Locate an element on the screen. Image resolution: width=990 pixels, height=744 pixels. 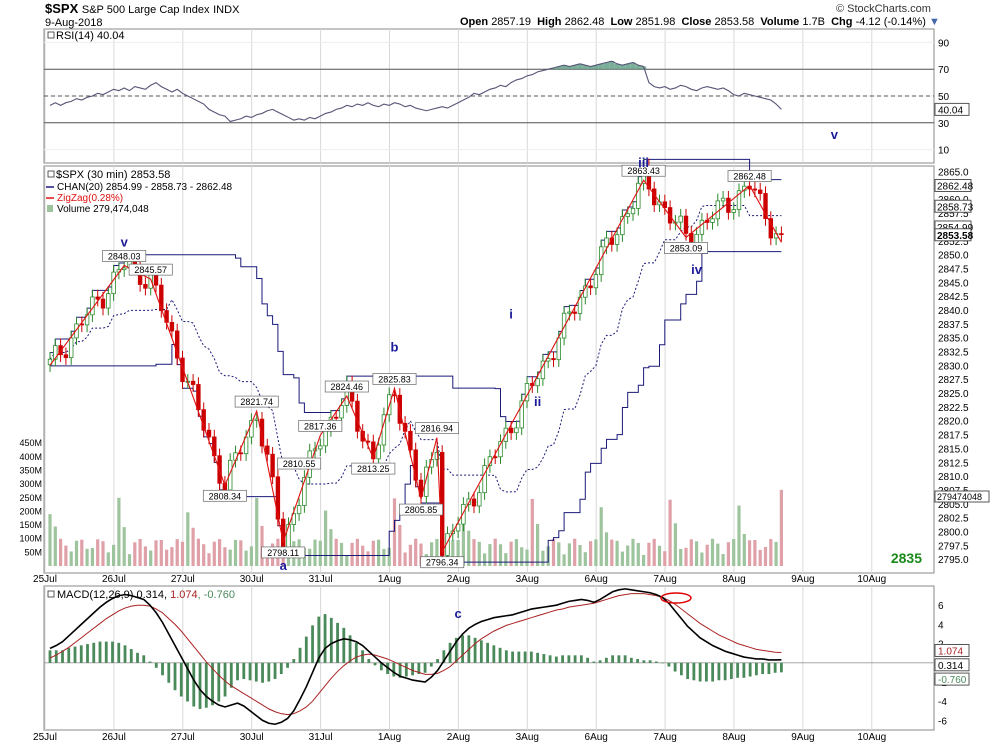
rsi-tick-label: 70 is located at coordinates (944, 70).